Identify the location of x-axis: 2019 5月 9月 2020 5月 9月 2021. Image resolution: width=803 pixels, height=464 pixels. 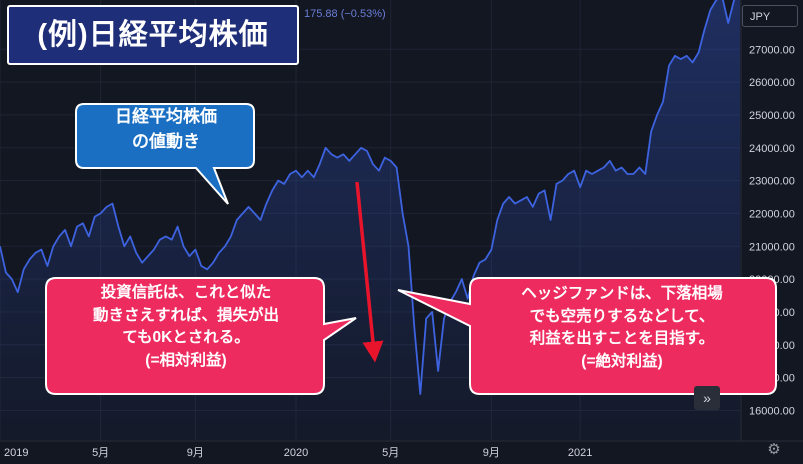
(401, 449).